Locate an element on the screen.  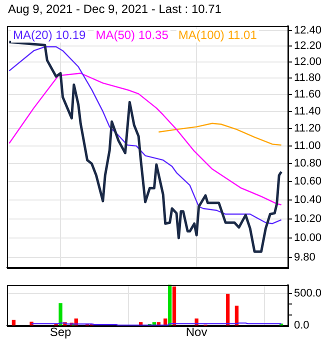
y-tick-label: 12.00 is located at coordinates (308, 62).